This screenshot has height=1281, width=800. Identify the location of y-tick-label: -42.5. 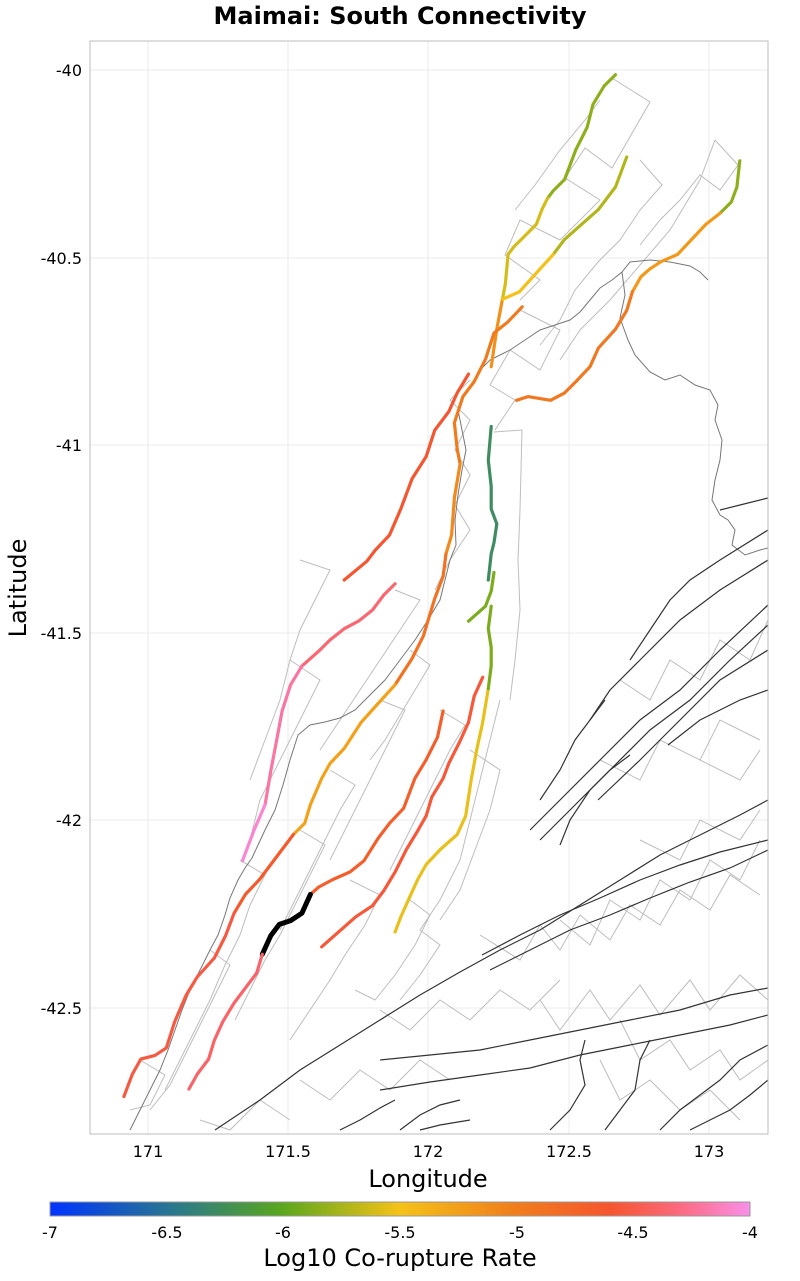
(61, 1008).